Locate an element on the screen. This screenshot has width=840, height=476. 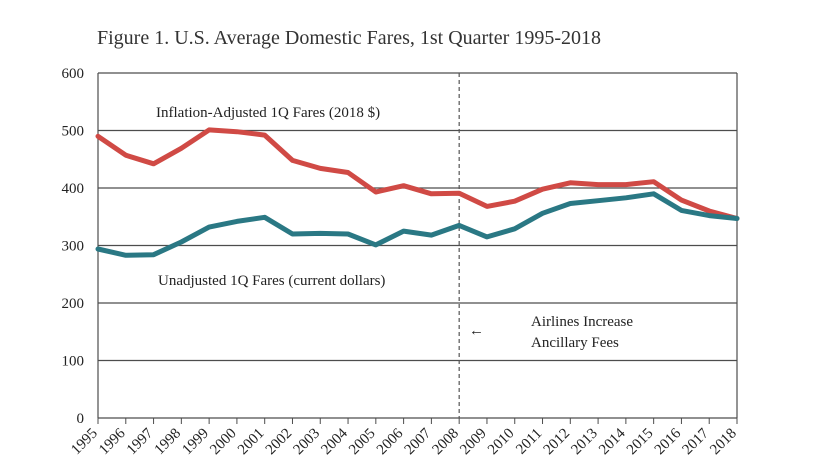
x-tick-label-1999: 1999 is located at coordinates (195, 442).